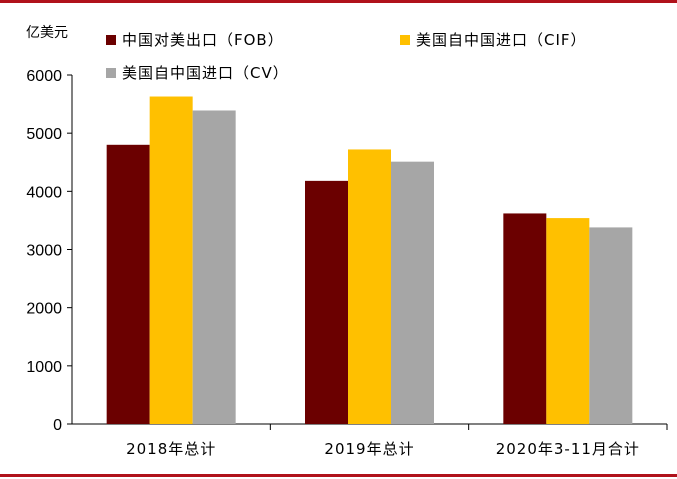 The height and width of the screenshot is (479, 677). What do you see at coordinates (44, 192) in the screenshot?
I see `y-tick-label-4000: 4000` at bounding box center [44, 192].